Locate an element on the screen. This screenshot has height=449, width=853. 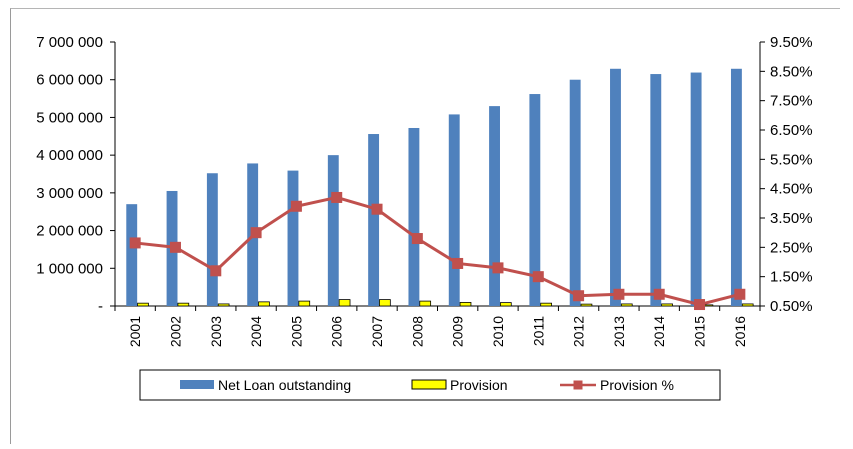
bar-provision-2005 is located at coordinates (304, 303).